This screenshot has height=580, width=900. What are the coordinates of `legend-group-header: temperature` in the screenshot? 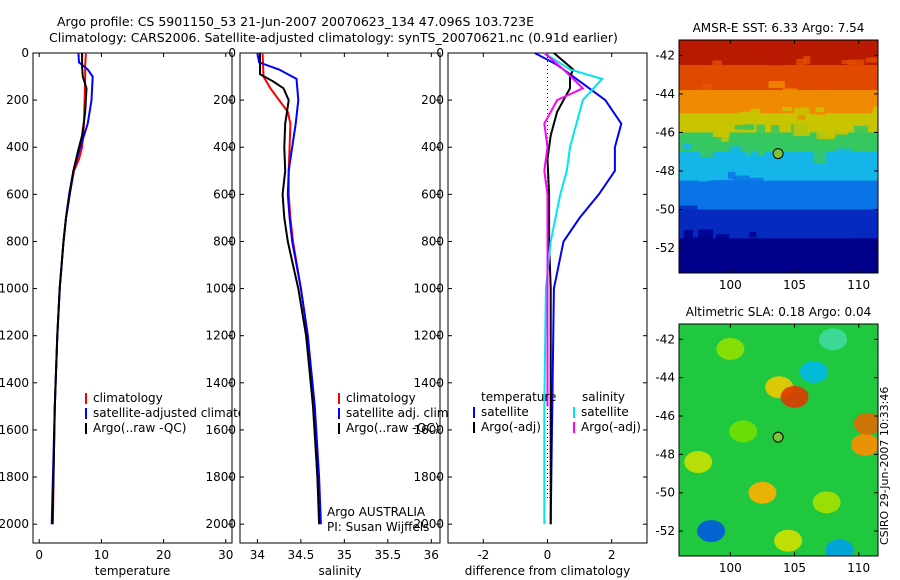 It's located at (518, 397).